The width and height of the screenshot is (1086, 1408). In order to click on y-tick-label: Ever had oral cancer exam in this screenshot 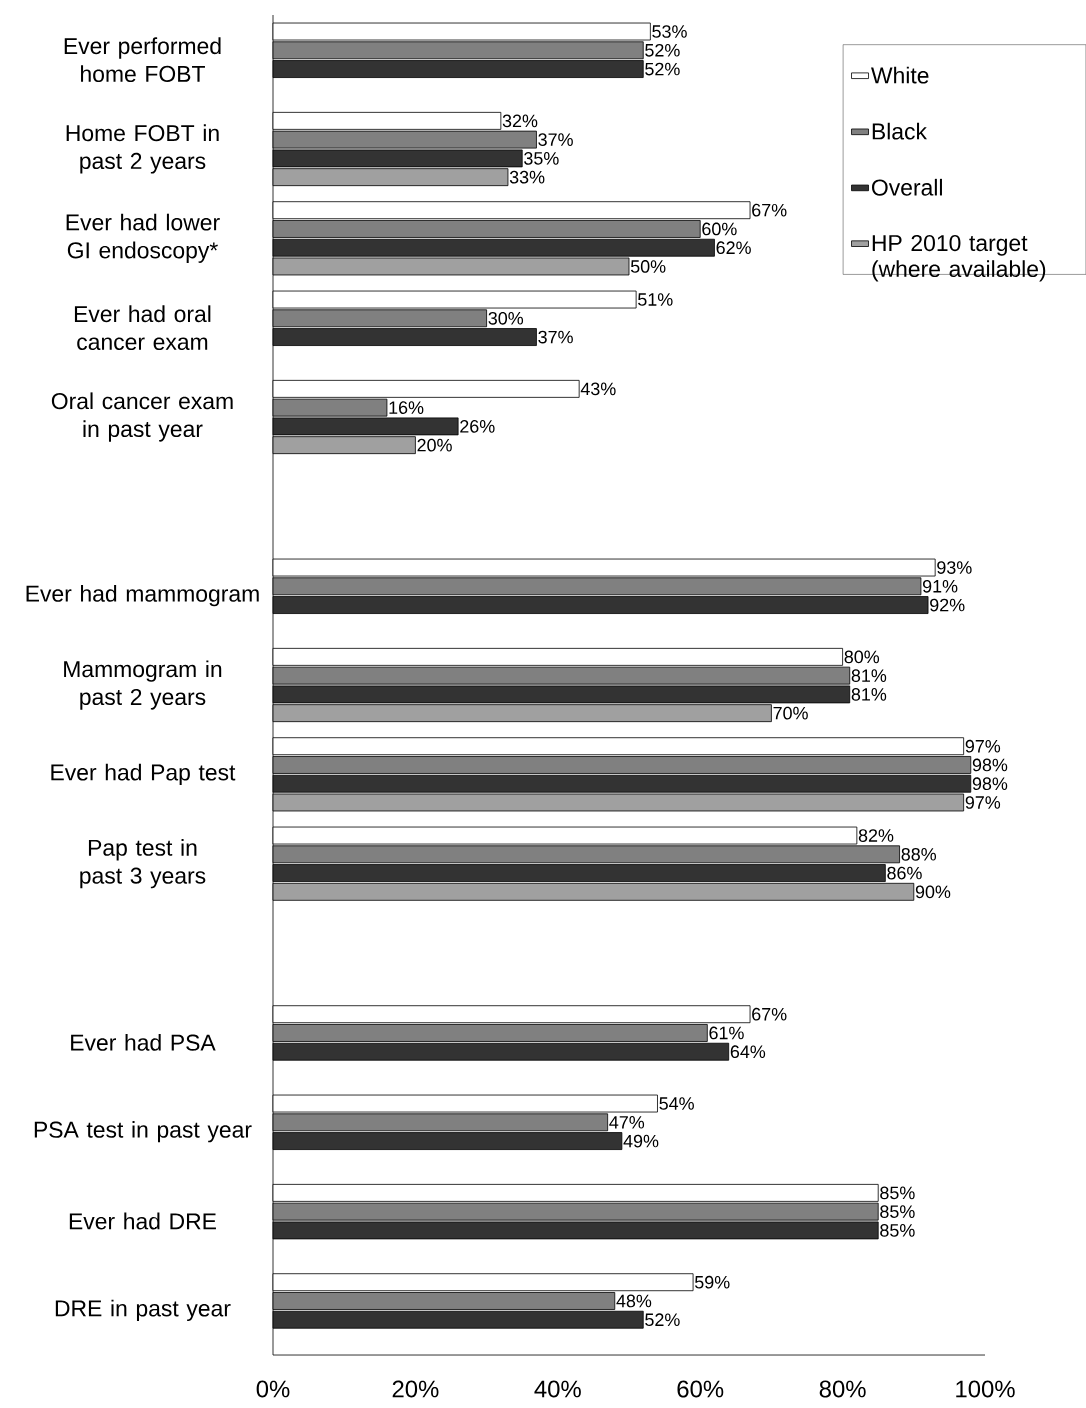, I will do `click(142, 328)`.